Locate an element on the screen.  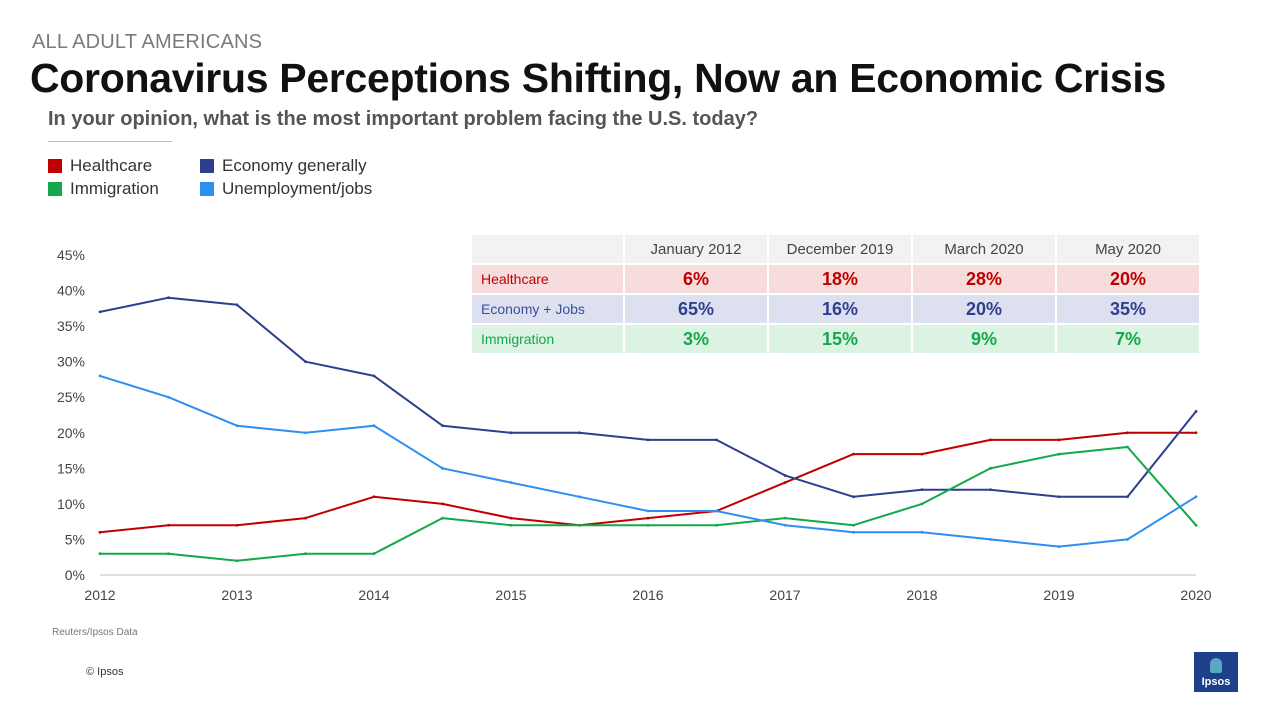
y-tick-label: 35% is located at coordinates (71, 326).